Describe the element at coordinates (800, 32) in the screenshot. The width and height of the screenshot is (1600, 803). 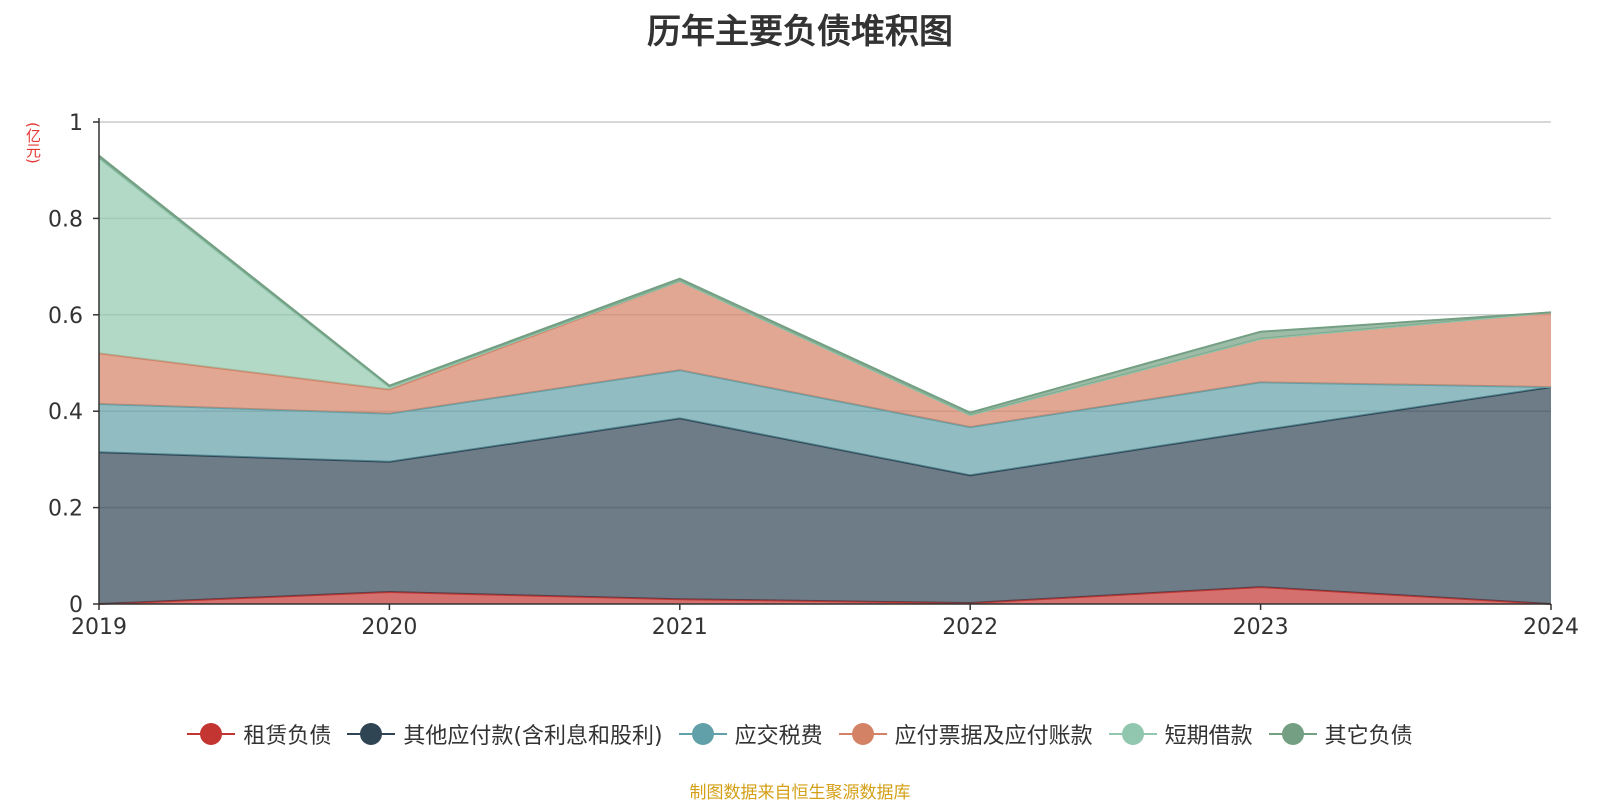
I see `chart-title: 历年主要负债堆积图` at that location.